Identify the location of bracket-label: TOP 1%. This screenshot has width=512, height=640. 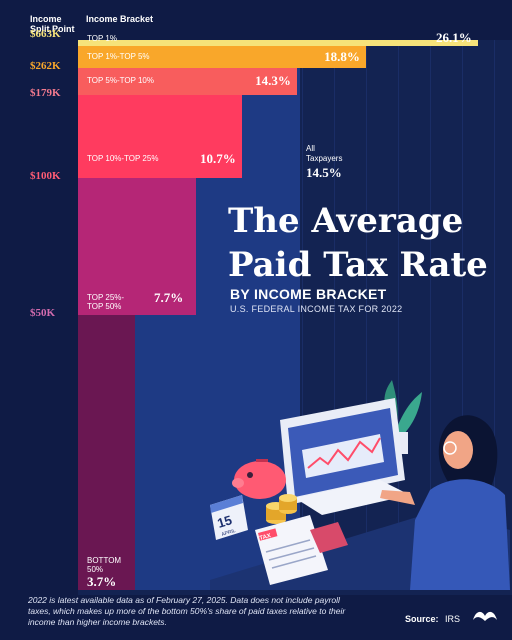
(102, 38).